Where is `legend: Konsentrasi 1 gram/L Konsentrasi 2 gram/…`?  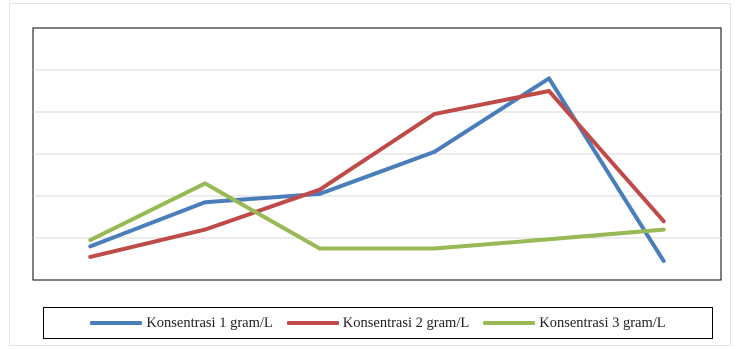
legend: Konsentrasi 1 gram/L Konsentrasi 2 gram/… is located at coordinates (378, 323).